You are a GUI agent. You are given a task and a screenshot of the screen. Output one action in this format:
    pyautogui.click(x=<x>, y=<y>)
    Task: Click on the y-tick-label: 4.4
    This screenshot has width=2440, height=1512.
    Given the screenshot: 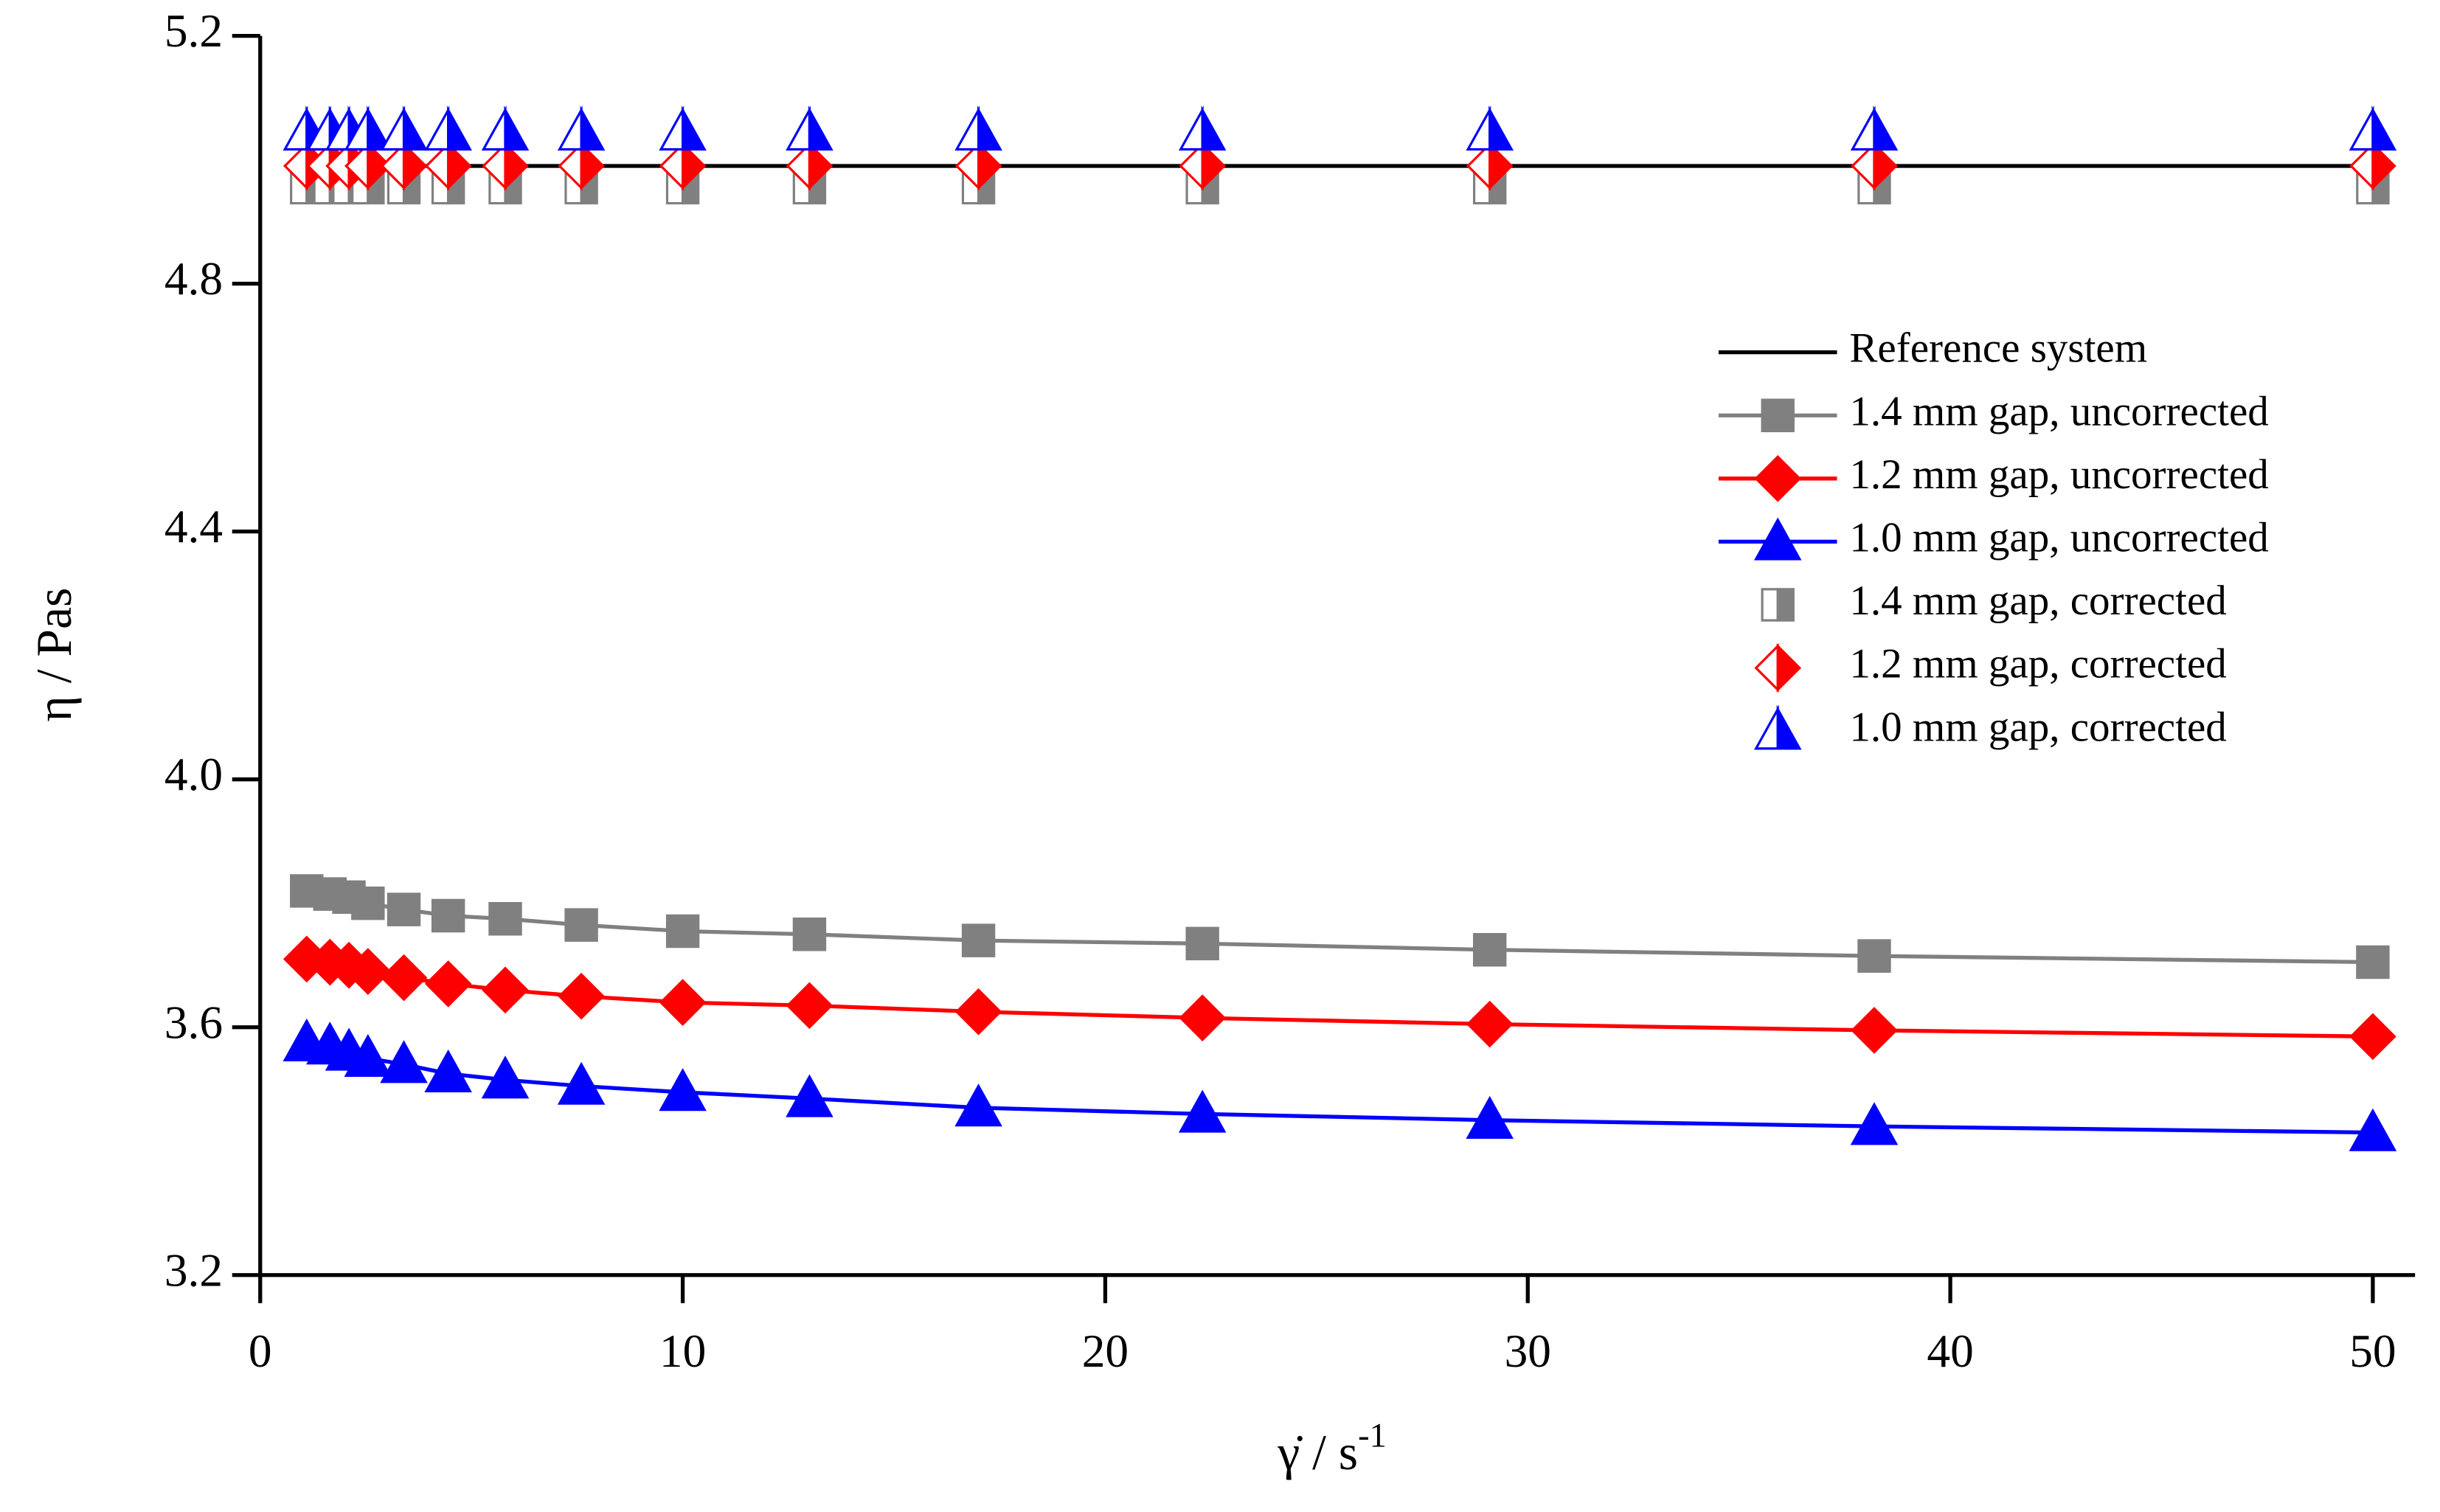 What is the action you would take?
    pyautogui.click(x=193, y=526)
    